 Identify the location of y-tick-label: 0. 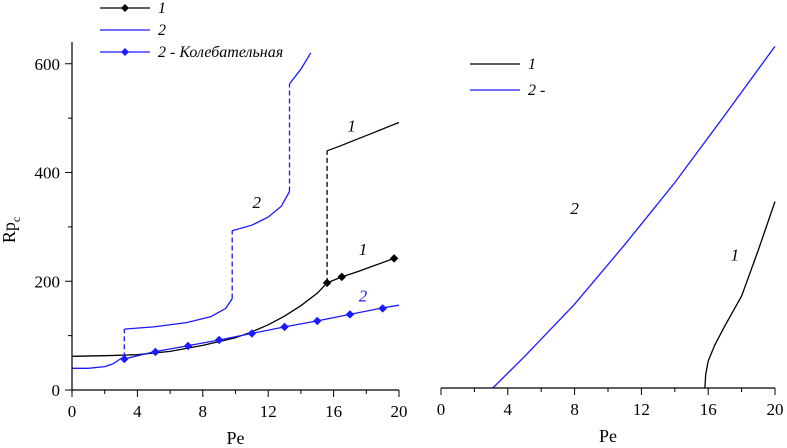
(56, 390).